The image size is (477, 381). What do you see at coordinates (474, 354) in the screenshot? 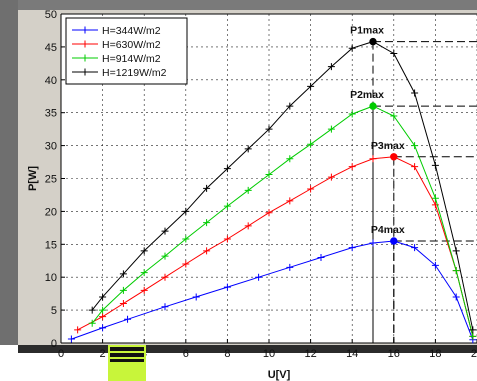
I see `x-tick-label: 20` at bounding box center [474, 354].